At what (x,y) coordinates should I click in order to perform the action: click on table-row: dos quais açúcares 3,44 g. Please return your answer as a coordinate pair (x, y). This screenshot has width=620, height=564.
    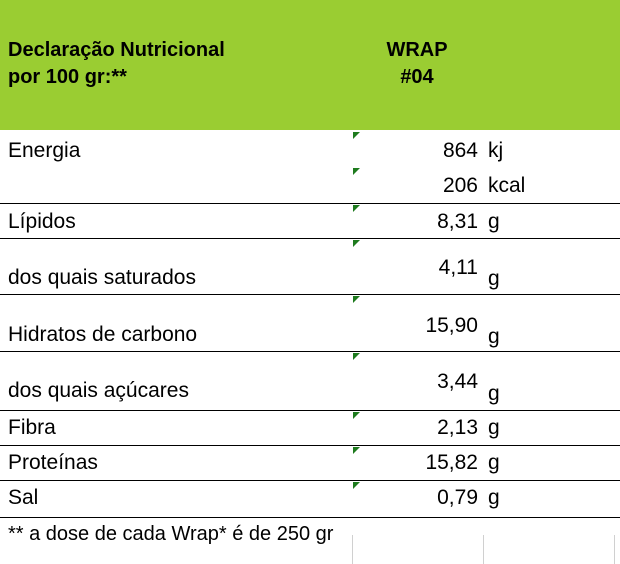
    Looking at the image, I should click on (310, 381).